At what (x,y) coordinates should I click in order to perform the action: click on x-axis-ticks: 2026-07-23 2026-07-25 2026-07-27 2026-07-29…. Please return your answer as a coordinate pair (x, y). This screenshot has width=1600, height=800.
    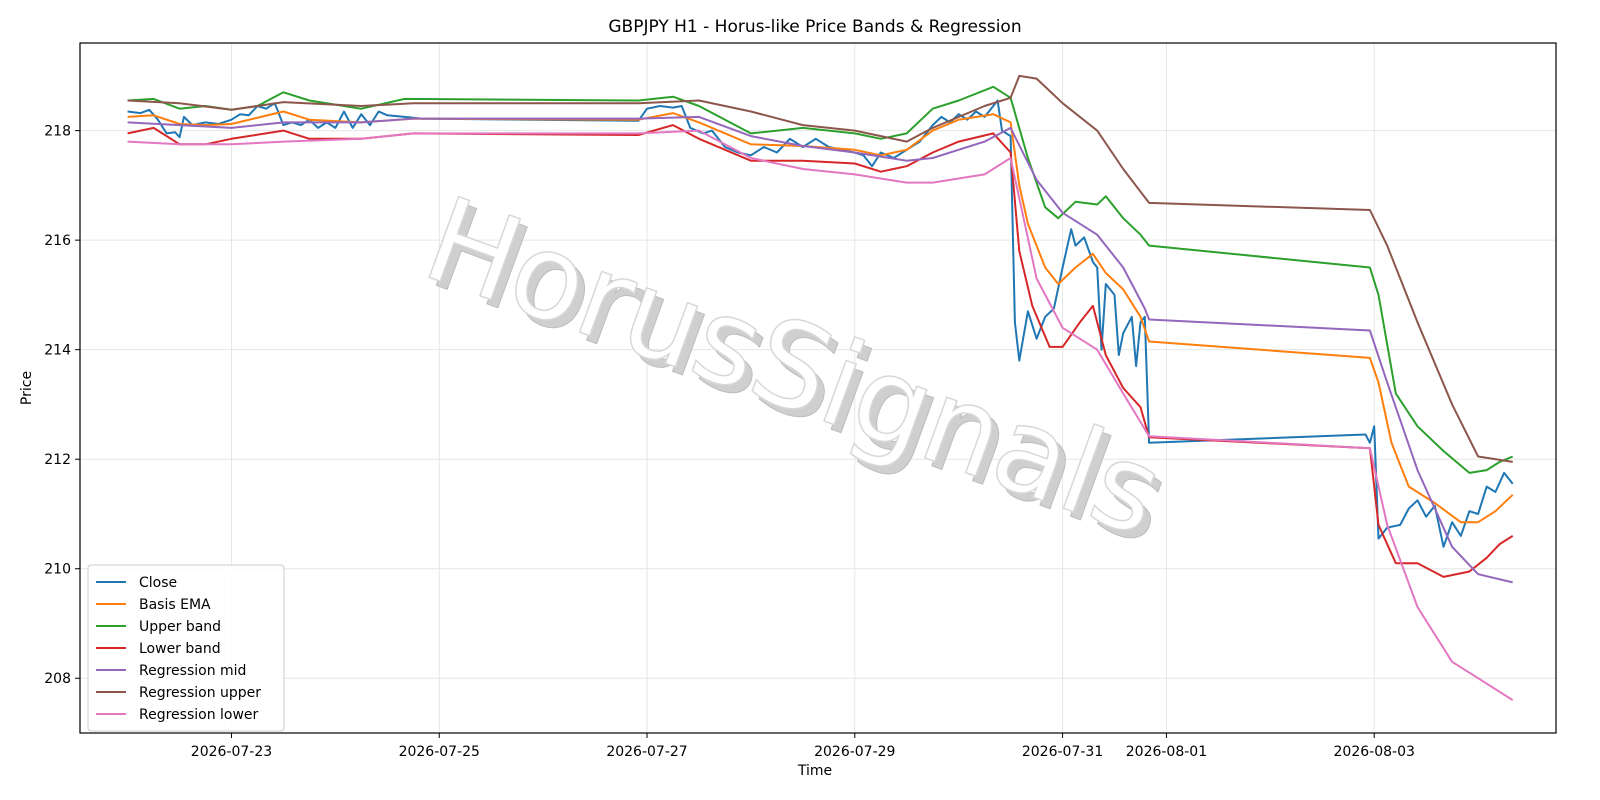
    Looking at the image, I should click on (803, 746).